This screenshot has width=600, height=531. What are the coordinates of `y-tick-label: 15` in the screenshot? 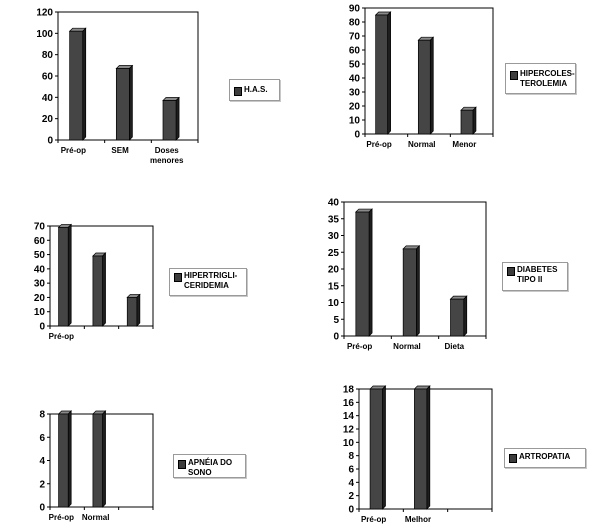 It's located at (334, 286).